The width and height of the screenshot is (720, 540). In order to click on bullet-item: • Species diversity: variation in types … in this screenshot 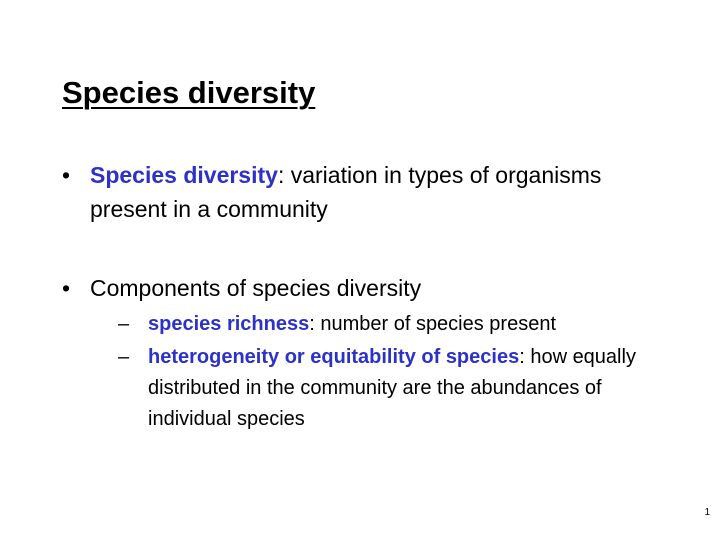, I will do `click(362, 192)`.